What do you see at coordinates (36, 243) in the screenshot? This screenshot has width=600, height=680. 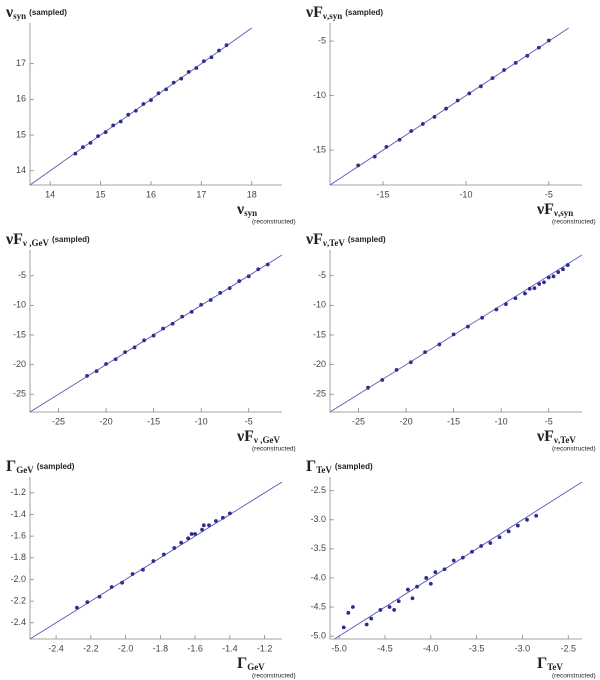 I see `y-label-sub: ν ,GeV` at bounding box center [36, 243].